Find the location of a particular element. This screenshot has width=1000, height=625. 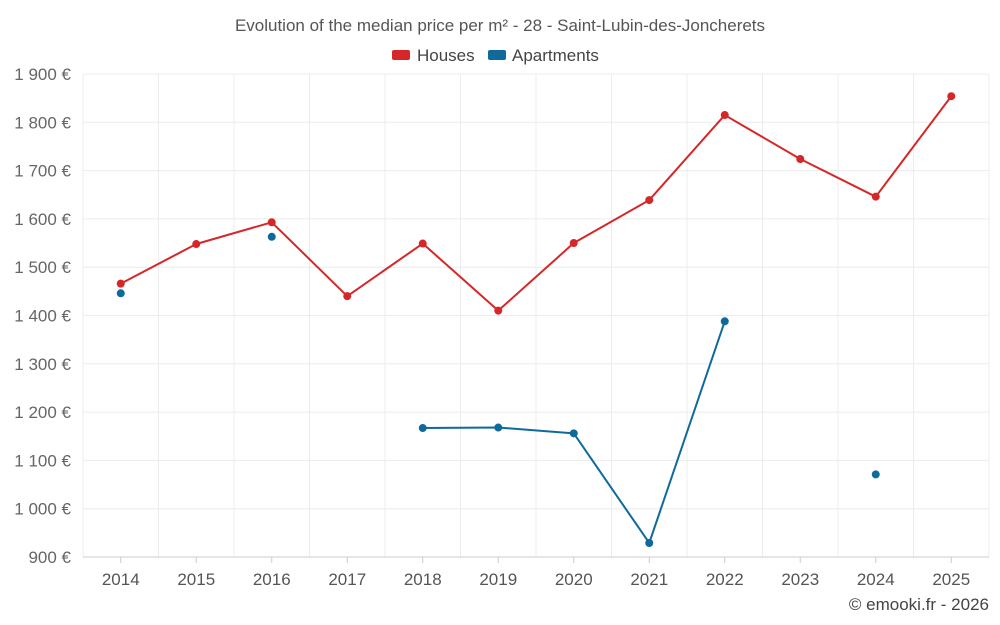

legend-label-houses: Houses is located at coordinates (446, 55).